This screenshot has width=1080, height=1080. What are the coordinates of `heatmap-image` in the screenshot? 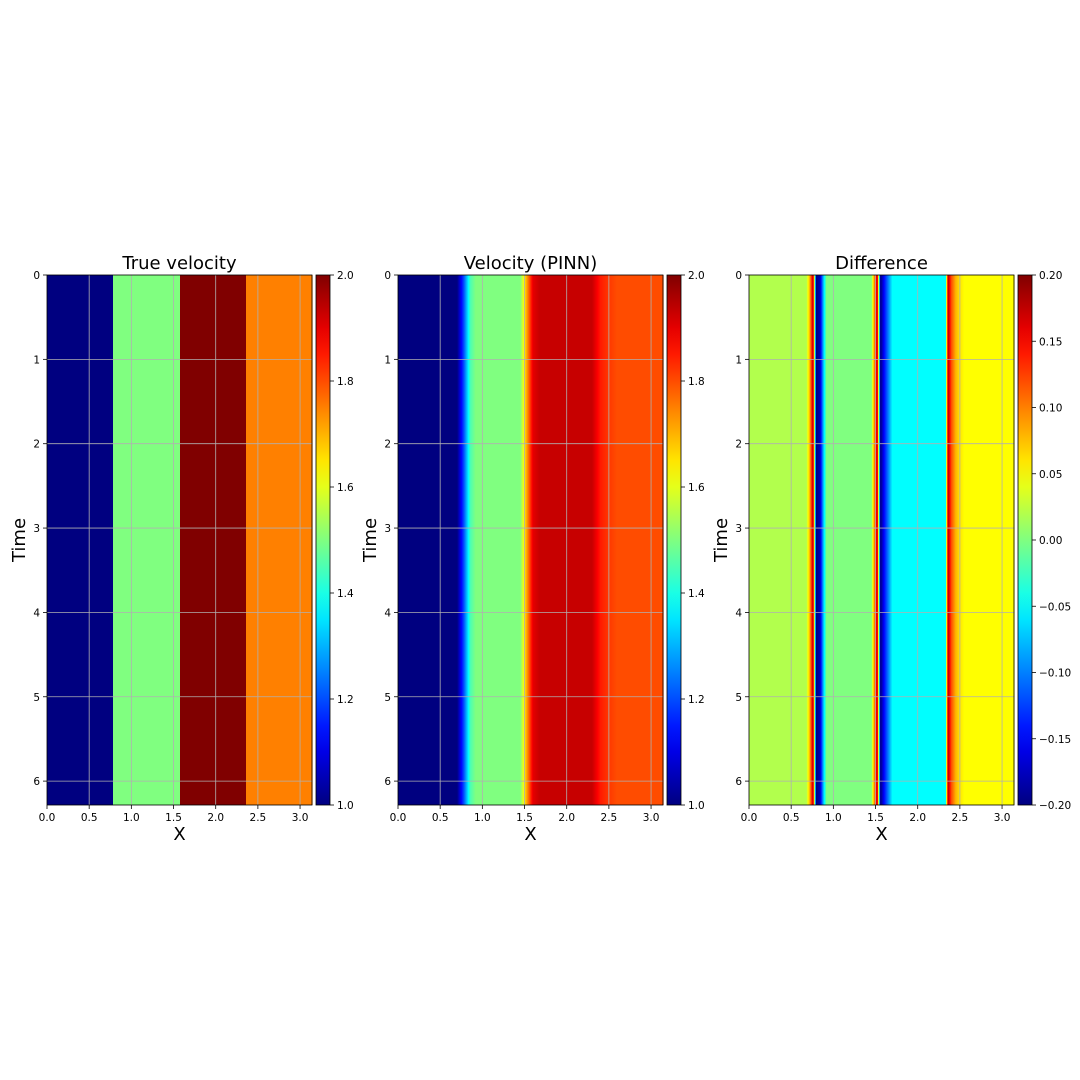 It's located at (180, 540).